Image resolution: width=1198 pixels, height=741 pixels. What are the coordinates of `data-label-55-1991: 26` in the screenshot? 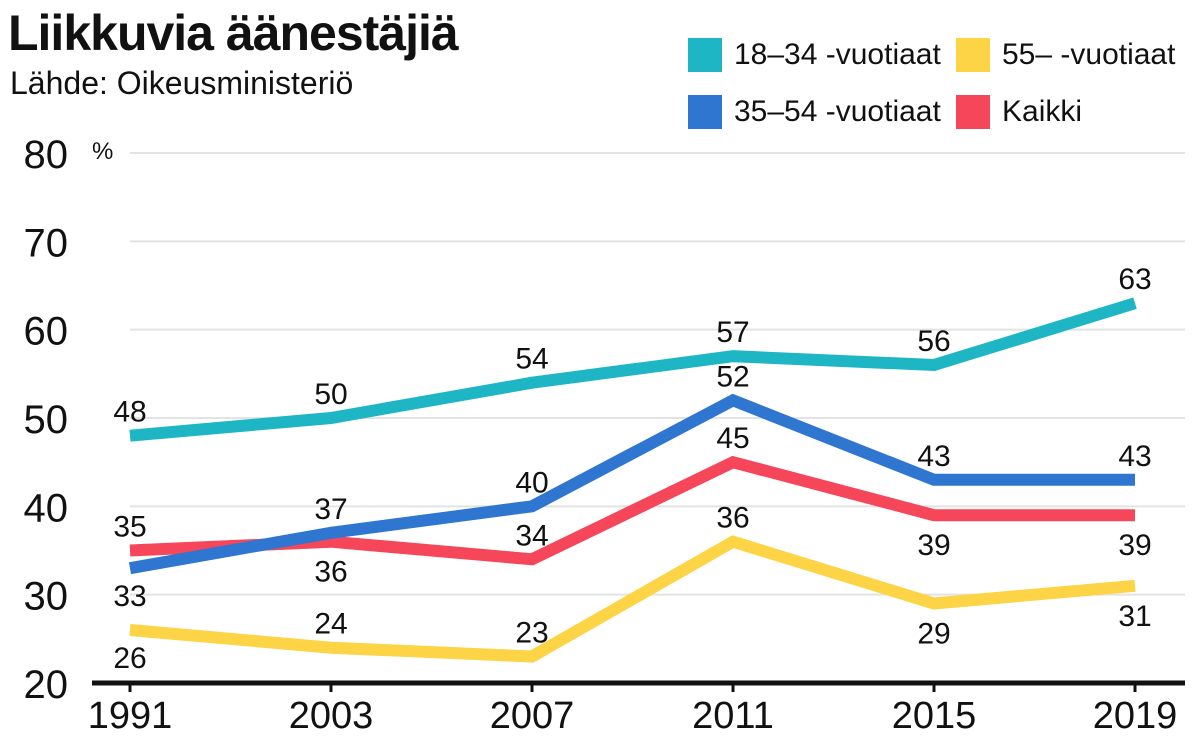 It's located at (129, 658).